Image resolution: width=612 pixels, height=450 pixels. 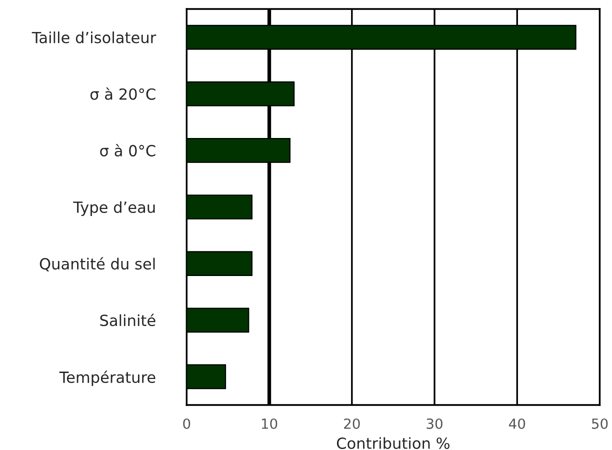 I want to click on x-tick-label: 30, so click(x=434, y=423).